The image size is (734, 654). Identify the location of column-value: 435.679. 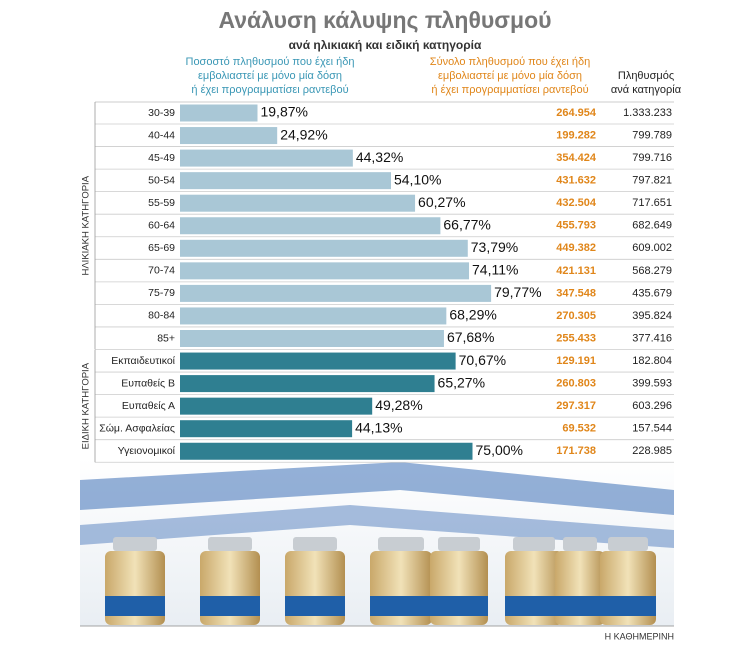
(652, 293).